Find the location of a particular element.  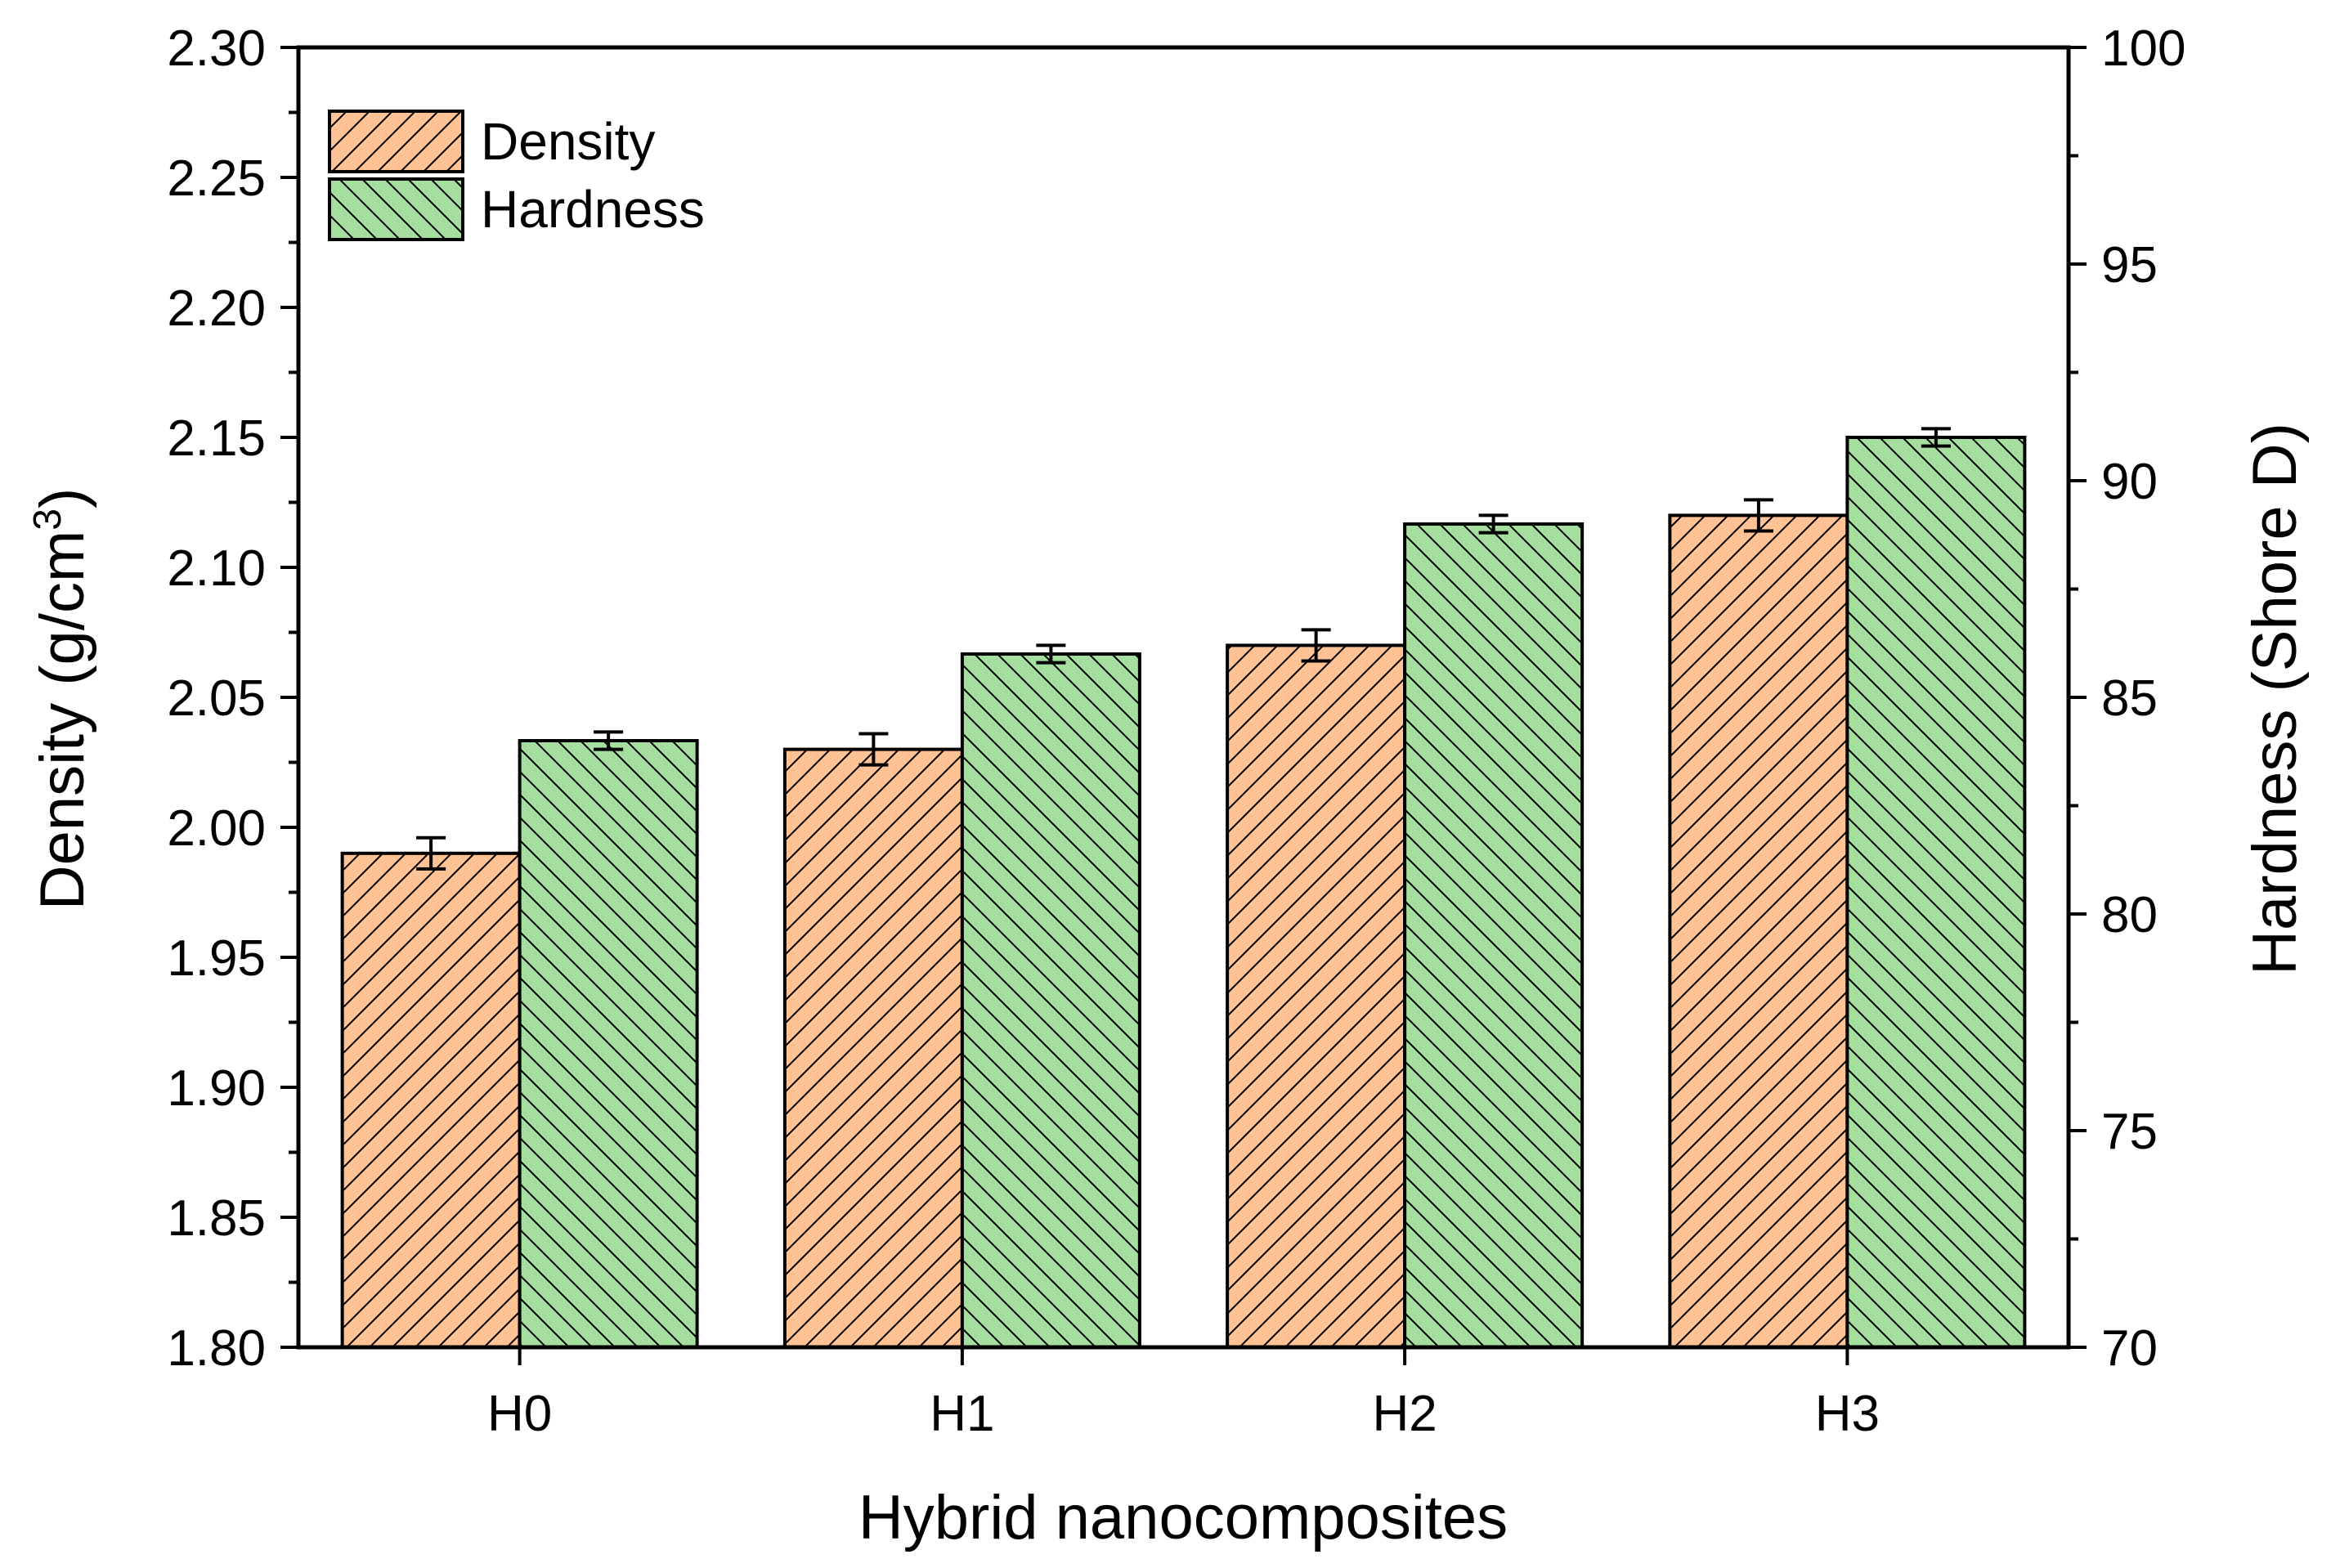

x-tick-label: H3 is located at coordinates (1848, 1414).